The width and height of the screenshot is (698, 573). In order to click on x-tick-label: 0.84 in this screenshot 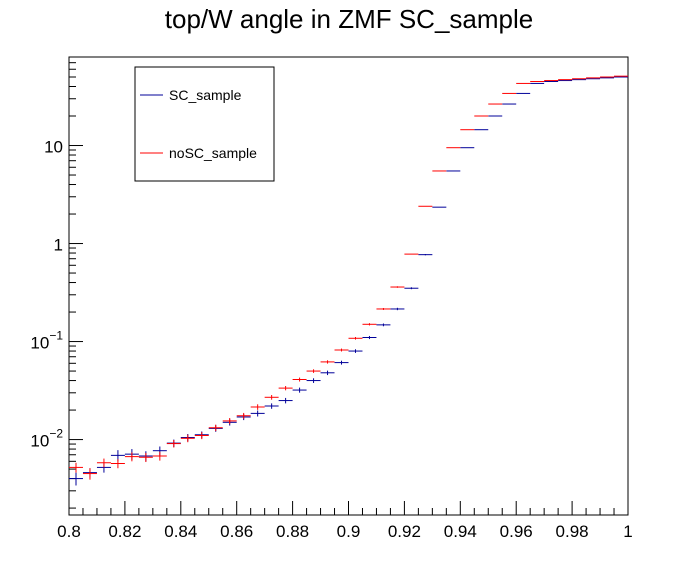, I will do `click(180, 531)`.